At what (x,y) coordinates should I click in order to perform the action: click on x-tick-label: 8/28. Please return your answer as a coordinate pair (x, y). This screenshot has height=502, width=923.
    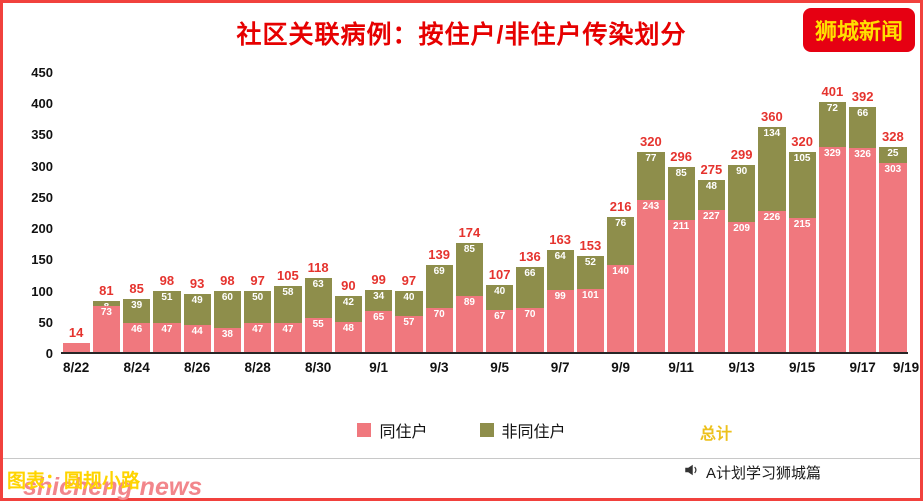
    Looking at the image, I should click on (257, 367).